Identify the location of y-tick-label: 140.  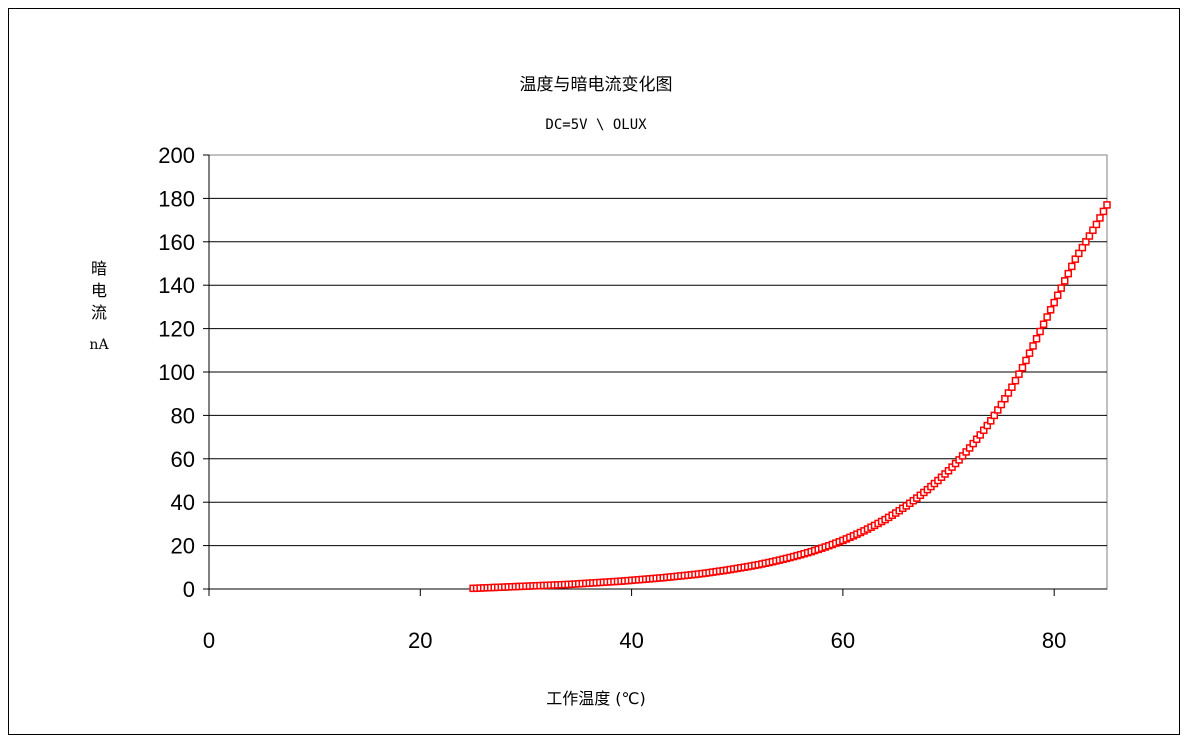
(176, 285).